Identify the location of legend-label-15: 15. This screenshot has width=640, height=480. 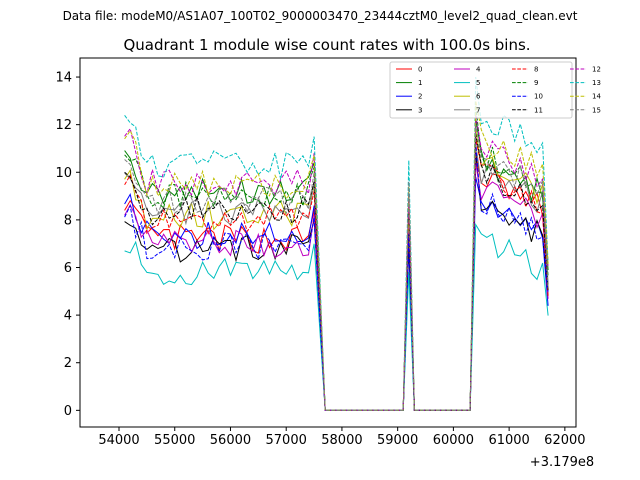
(596, 110).